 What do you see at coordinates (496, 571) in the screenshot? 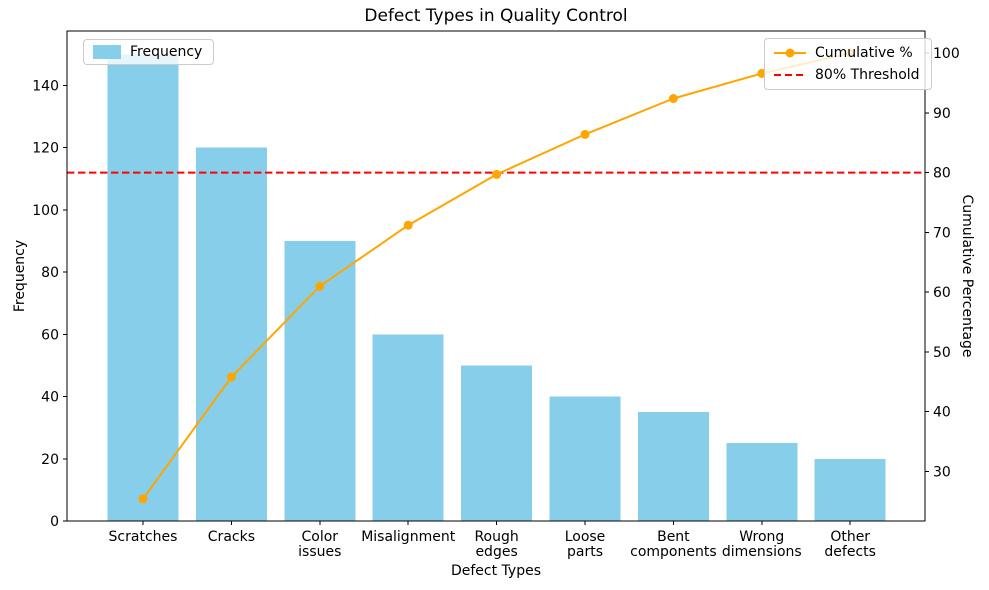
I see `x-axis-label: Defect Types` at bounding box center [496, 571].